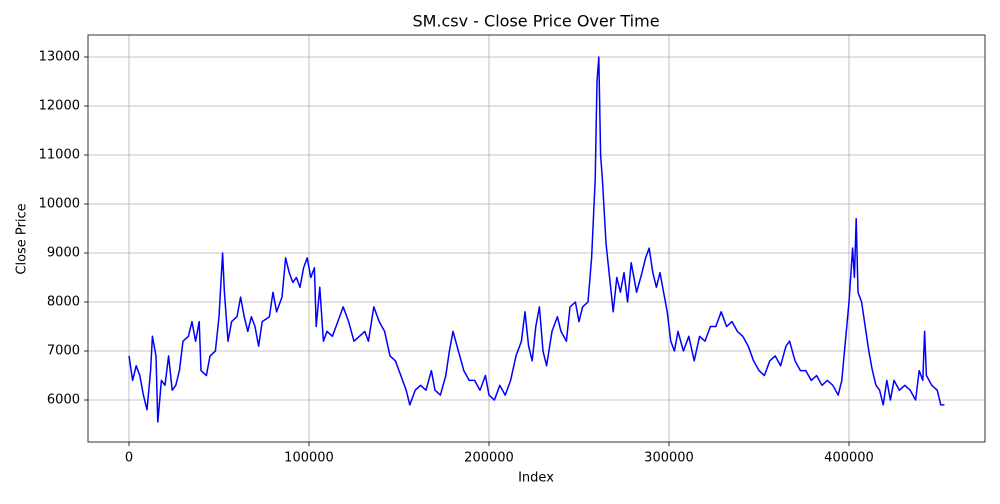  What do you see at coordinates (59, 155) in the screenshot?
I see `y-tick-label: 11000` at bounding box center [59, 155].